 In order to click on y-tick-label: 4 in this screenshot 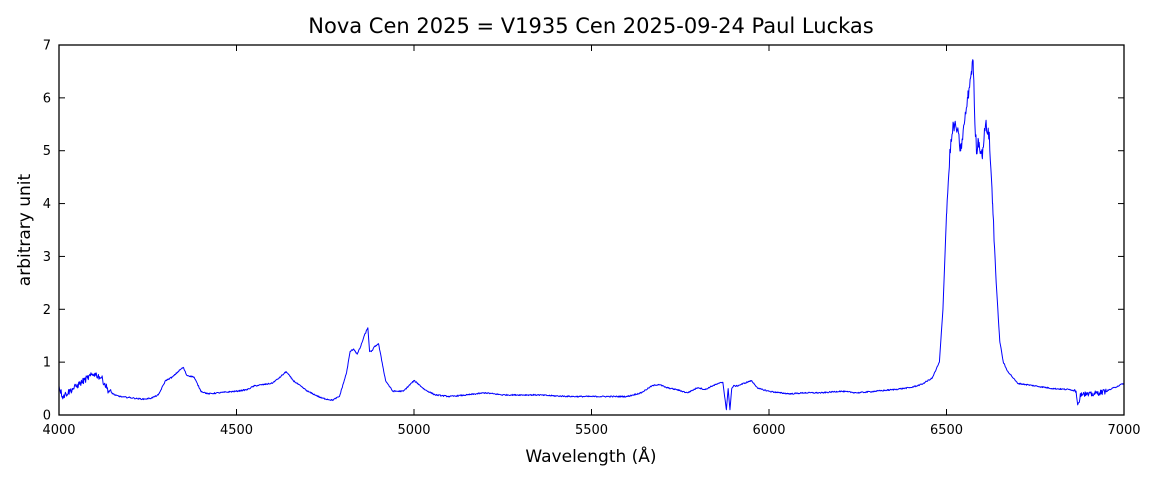, I will do `click(47, 204)`.